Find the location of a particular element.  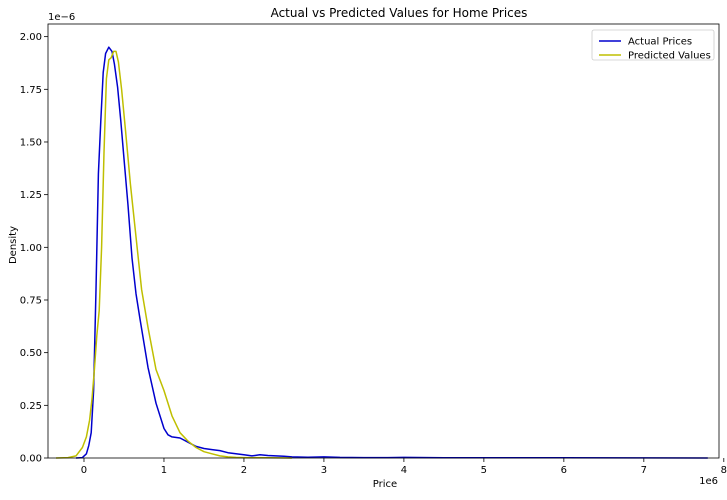

legend-box is located at coordinates (653, 45).